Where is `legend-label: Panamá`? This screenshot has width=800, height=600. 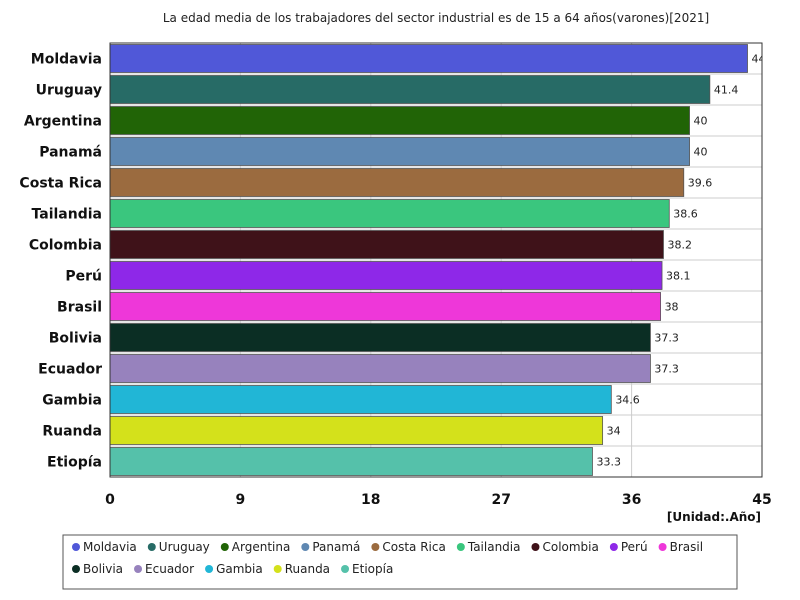 legend-label: Panamá is located at coordinates (336, 547).